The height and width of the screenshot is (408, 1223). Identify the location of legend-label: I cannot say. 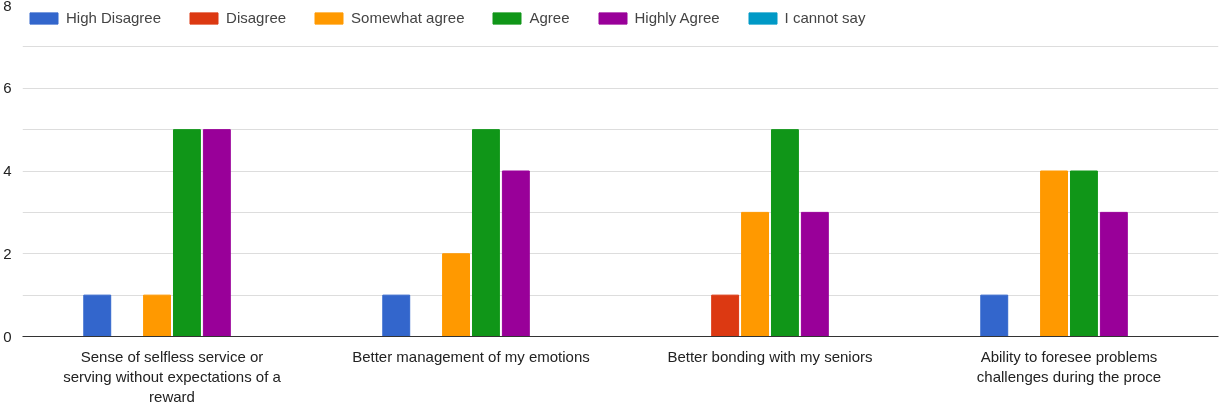
(825, 17).